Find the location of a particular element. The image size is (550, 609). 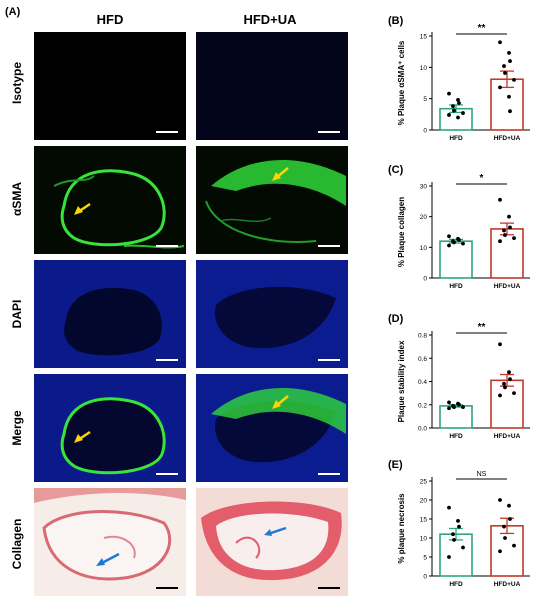

micrograph-isotype-hfd is located at coordinates (110, 86).